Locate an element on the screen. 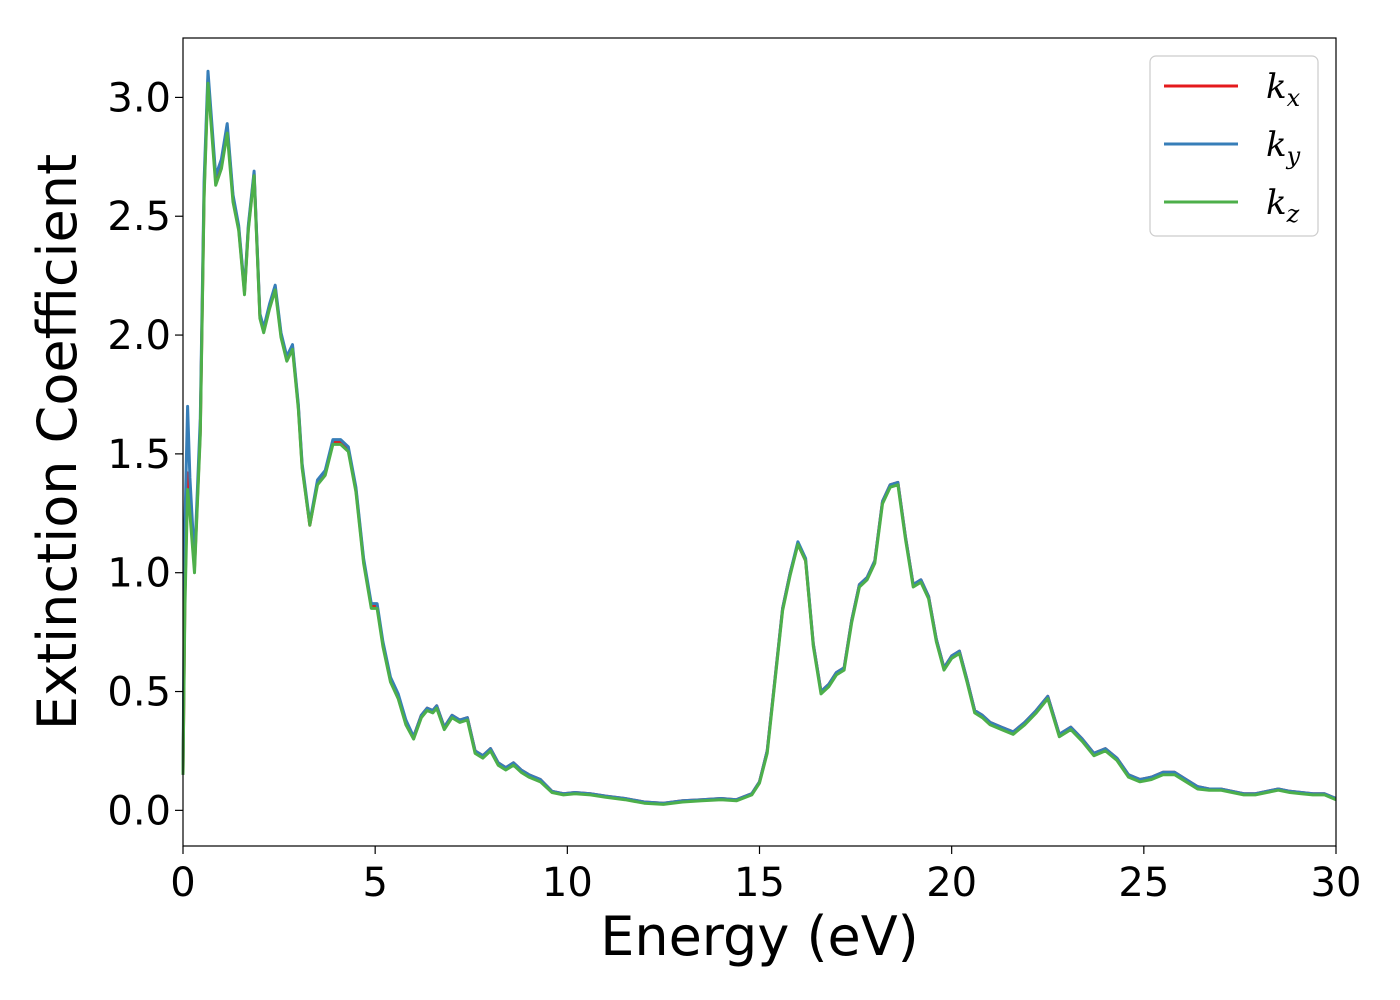  x-tick-label: 15 is located at coordinates (759, 883).